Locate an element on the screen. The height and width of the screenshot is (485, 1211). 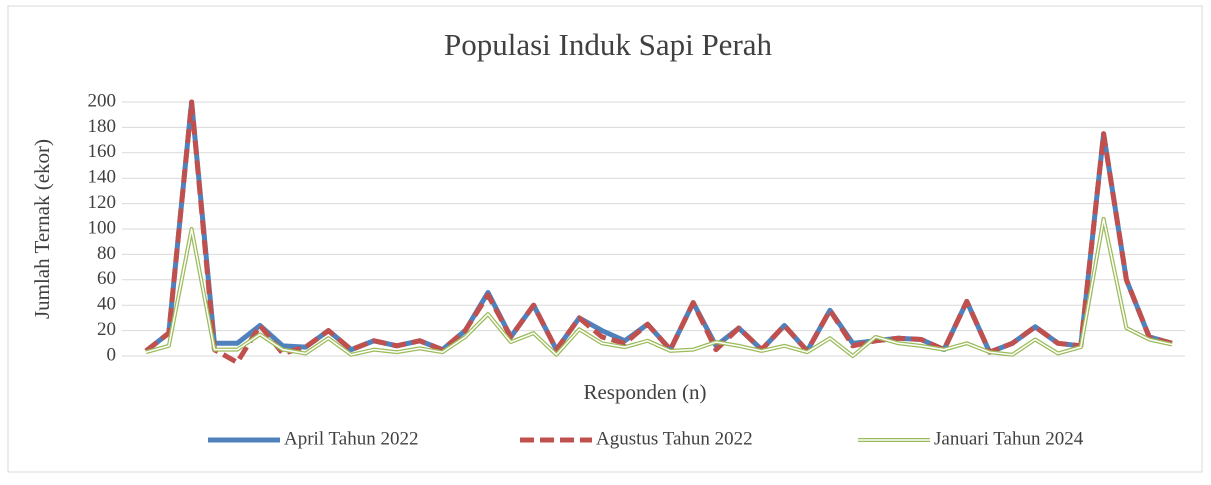
x-axis-label: Responden (n) is located at coordinates (644, 392).